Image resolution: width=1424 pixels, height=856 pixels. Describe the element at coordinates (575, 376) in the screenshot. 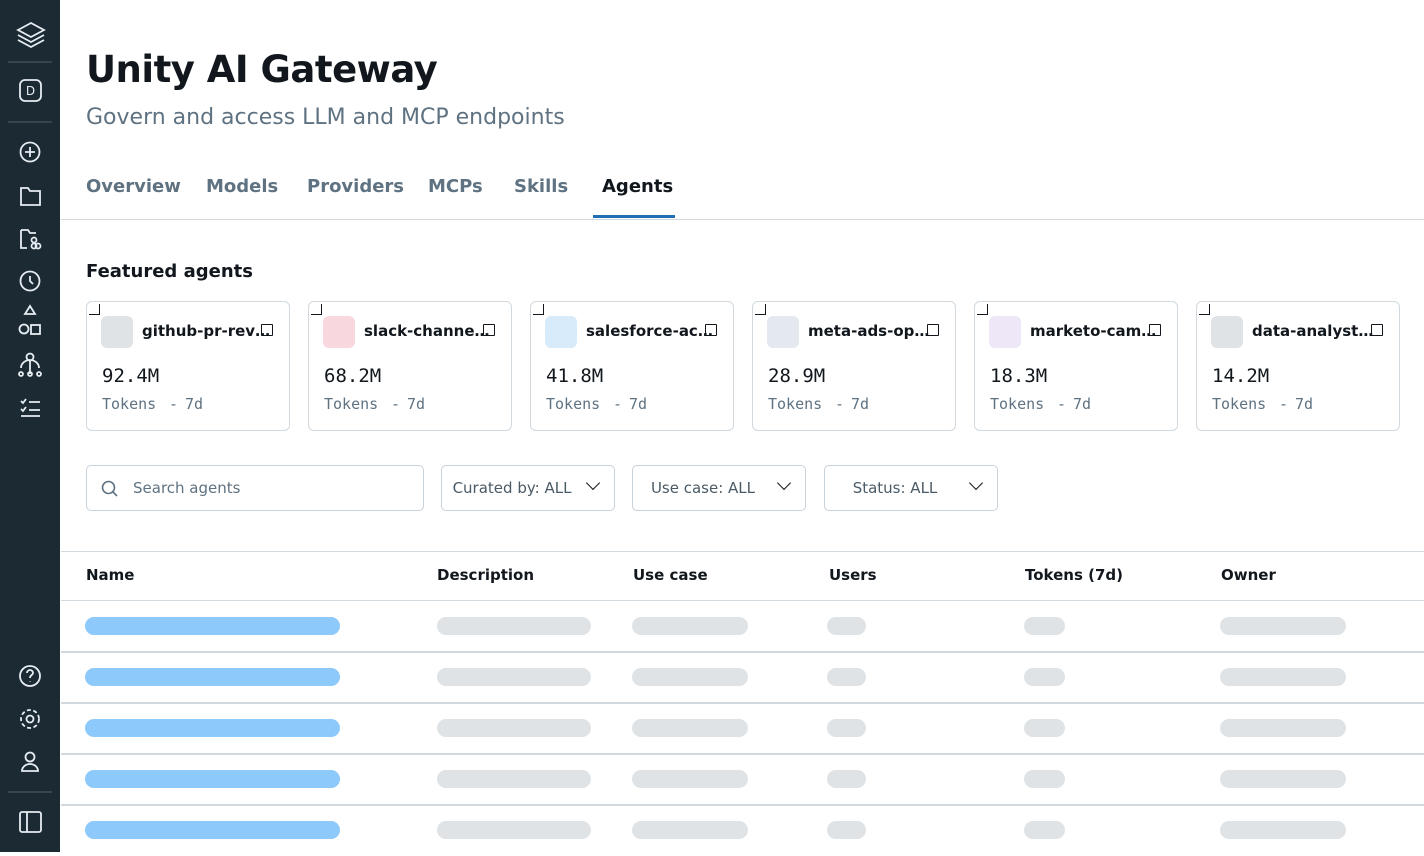

I see `agent-tokens: 41.8M` at that location.